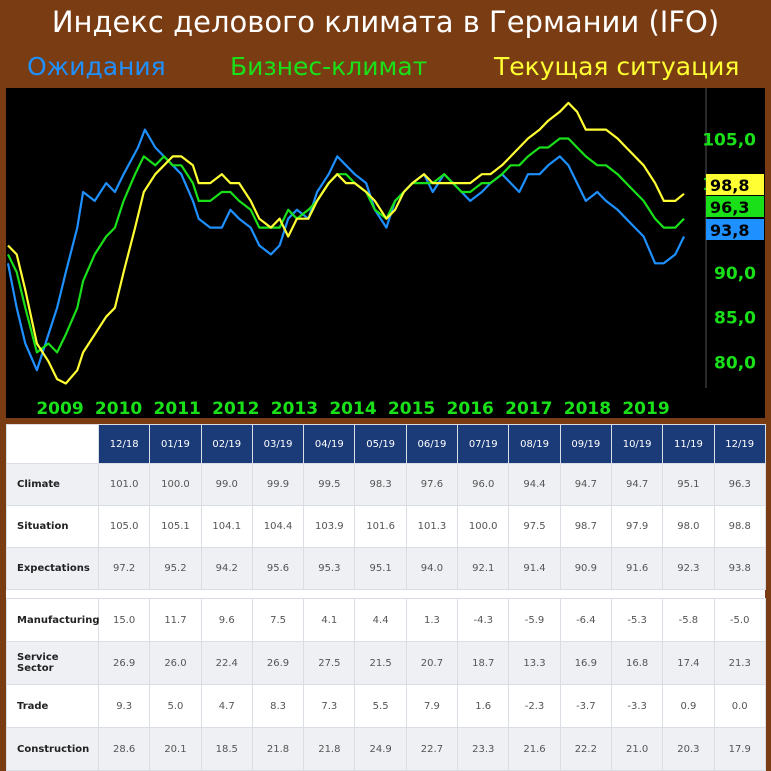 The width and height of the screenshot is (771, 771). Describe the element at coordinates (59, 408) in the screenshot. I see `x-tick-label: 2009` at that location.